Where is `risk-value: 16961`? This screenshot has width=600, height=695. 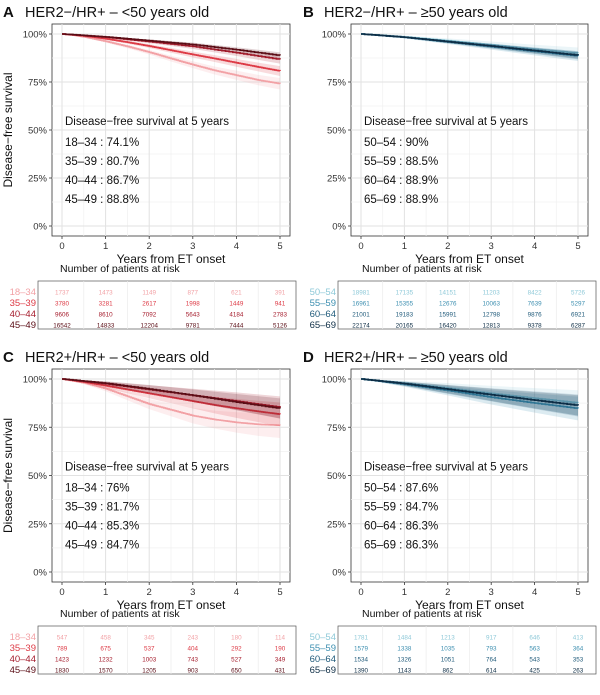
risk-value: 16961 is located at coordinates (361, 304).